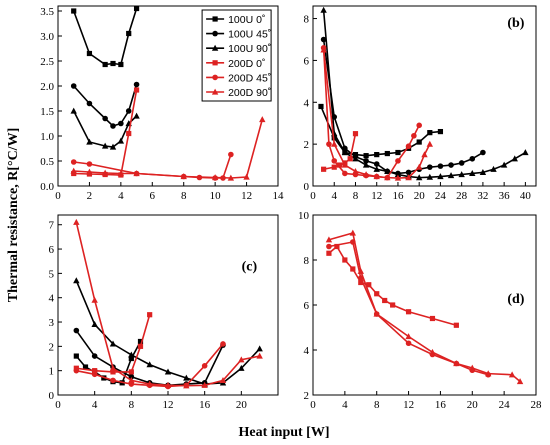 This screenshot has height=445, width=550. What do you see at coordinates (47, 87) in the screenshot?
I see `y-tick-label: 2.0` at bounding box center [47, 87].